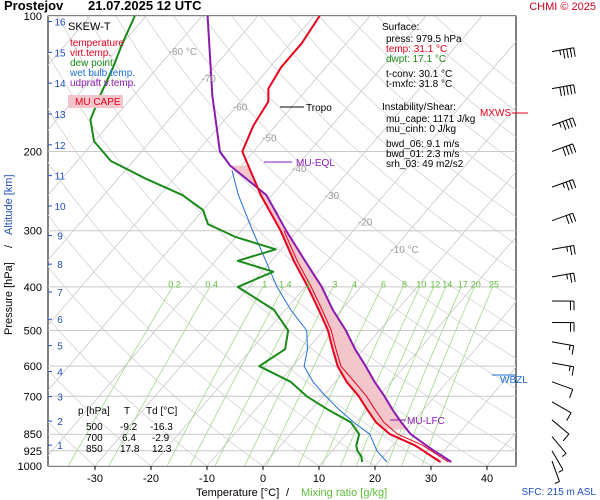 The height and width of the screenshot is (500, 600). Describe the element at coordinates (60, 422) in the screenshot. I see `altitude-tick-2: 2` at that location.